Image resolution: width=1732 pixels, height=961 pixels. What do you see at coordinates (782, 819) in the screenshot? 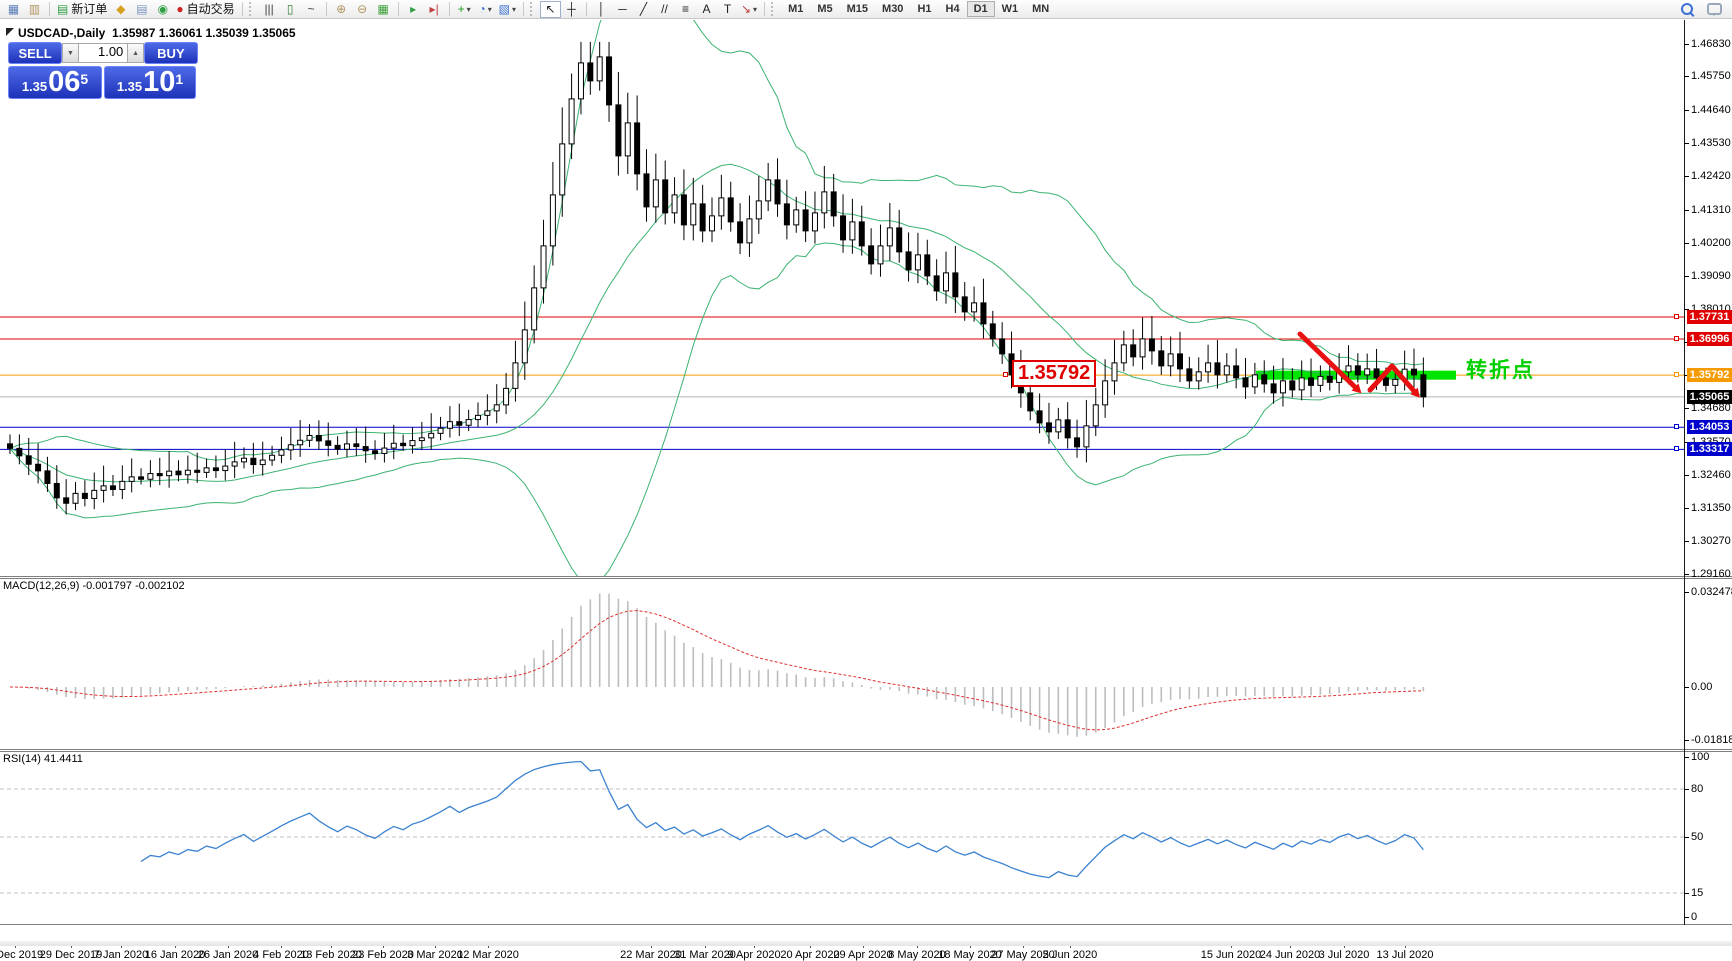
I see `rsi-line` at bounding box center [782, 819].